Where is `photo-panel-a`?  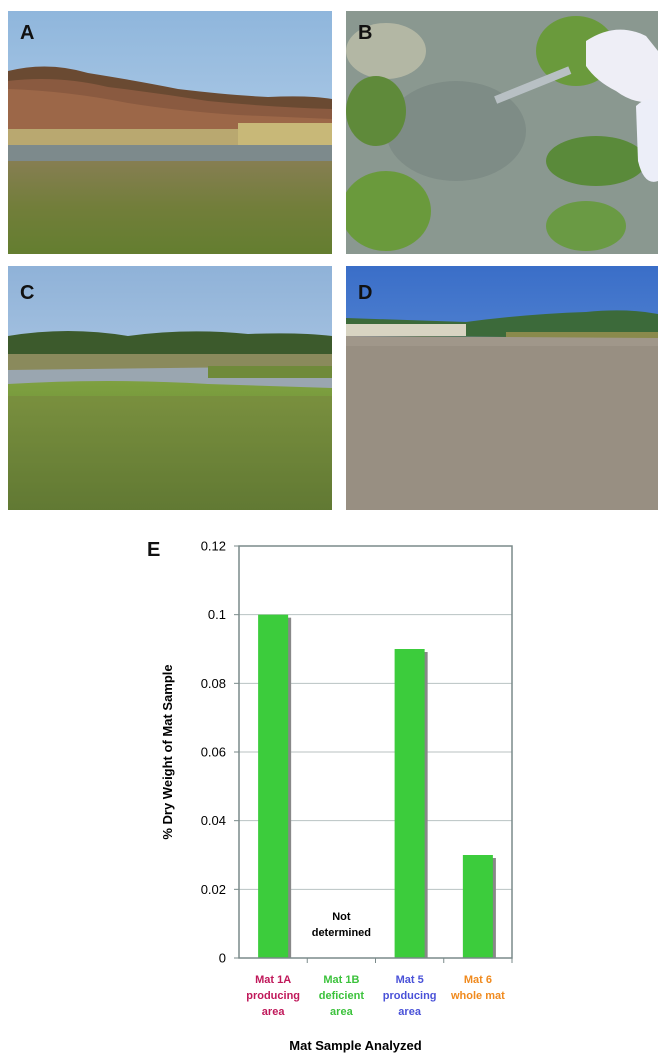 photo-panel-a is located at coordinates (170, 132).